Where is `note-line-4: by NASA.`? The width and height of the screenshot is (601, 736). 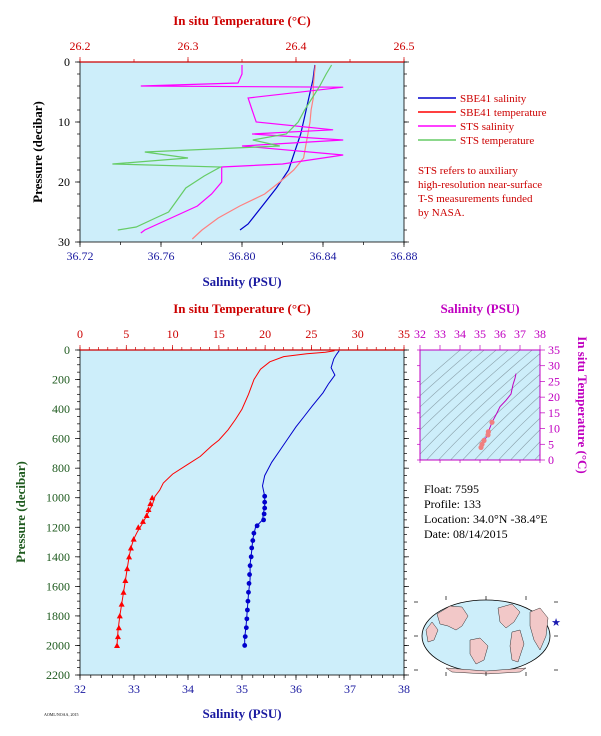
note-line-4: by NASA. is located at coordinates (441, 213).